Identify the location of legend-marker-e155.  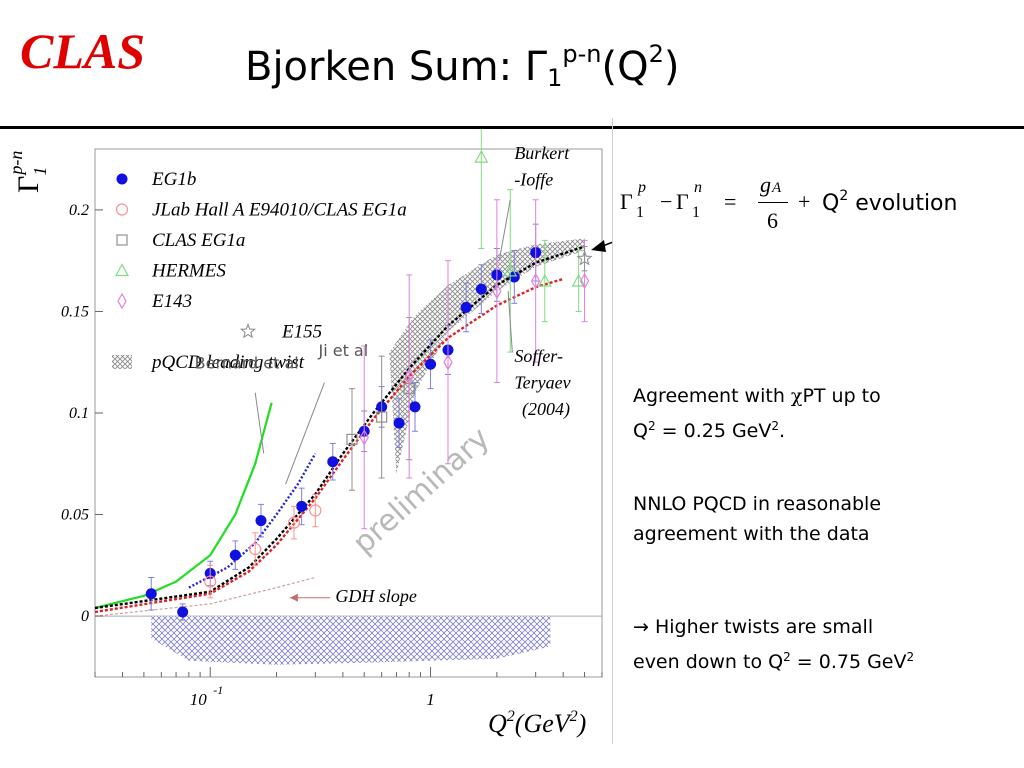
(248, 330).